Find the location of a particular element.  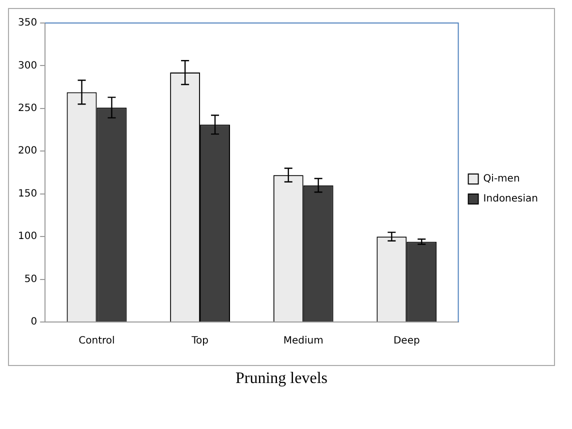

y-tick-label: 50 is located at coordinates (31, 279).